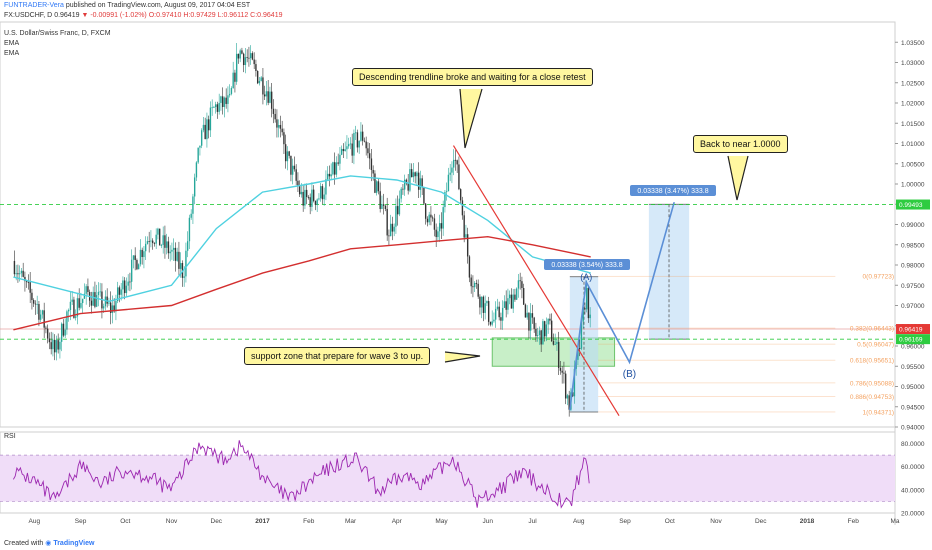 Image resolution: width=932 pixels, height=550 pixels. What do you see at coordinates (49, 543) in the screenshot?
I see `footer: Created with ◉ TradingView` at bounding box center [49, 543].